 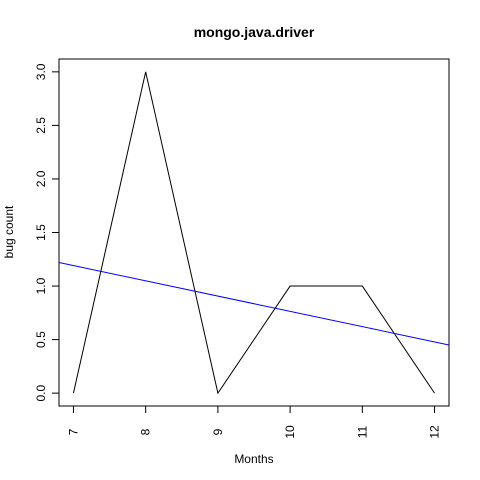 I want to click on x-tick-label: 10, so click(x=290, y=432).